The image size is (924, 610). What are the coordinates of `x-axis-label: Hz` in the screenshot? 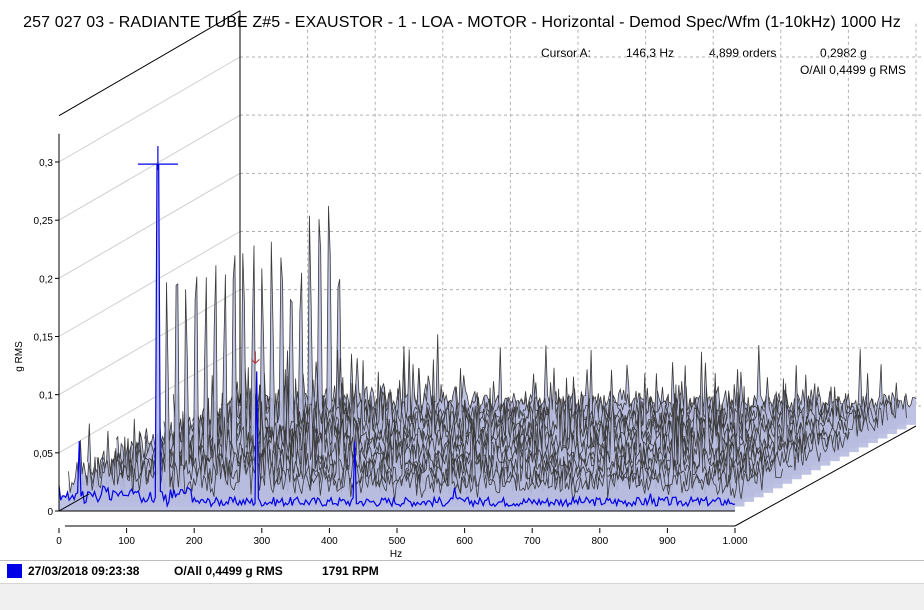 It's located at (396, 554).